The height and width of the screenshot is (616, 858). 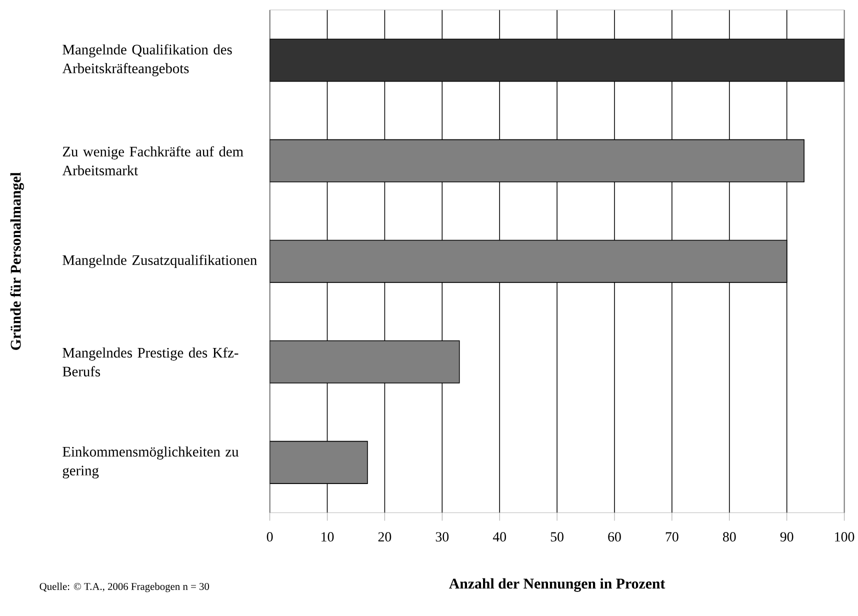 What do you see at coordinates (17, 261) in the screenshot?
I see `y-axis-title: Gründe für Personalmangel` at bounding box center [17, 261].